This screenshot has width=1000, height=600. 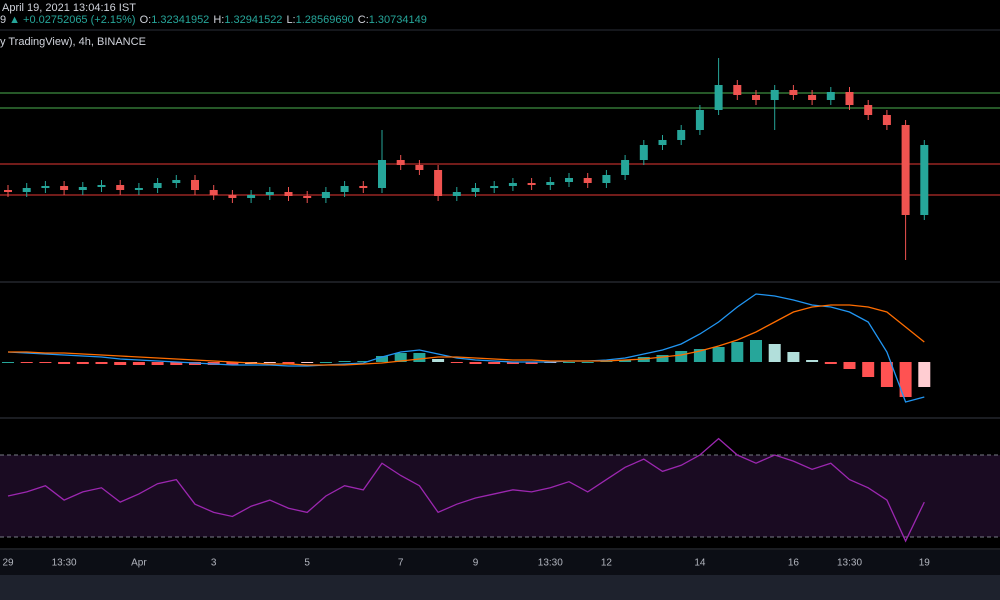 What do you see at coordinates (500, 496) in the screenshot?
I see `rsi-band` at bounding box center [500, 496].